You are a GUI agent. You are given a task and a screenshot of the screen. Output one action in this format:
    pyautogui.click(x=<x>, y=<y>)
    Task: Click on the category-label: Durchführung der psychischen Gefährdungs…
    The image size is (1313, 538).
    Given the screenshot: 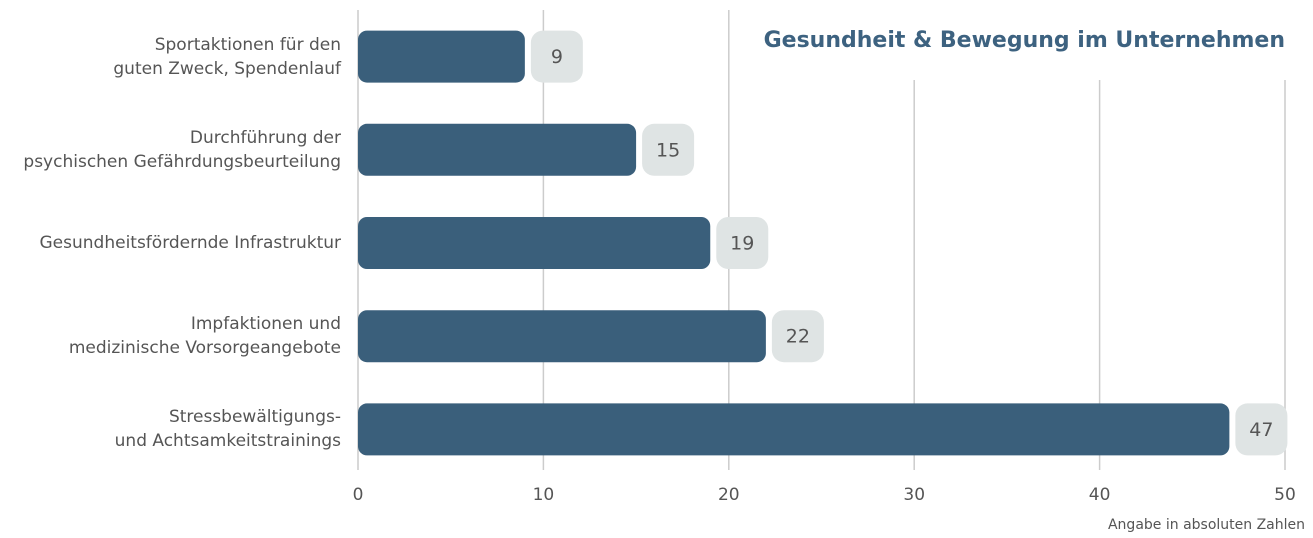 What is the action you would take?
    pyautogui.click(x=182, y=149)
    